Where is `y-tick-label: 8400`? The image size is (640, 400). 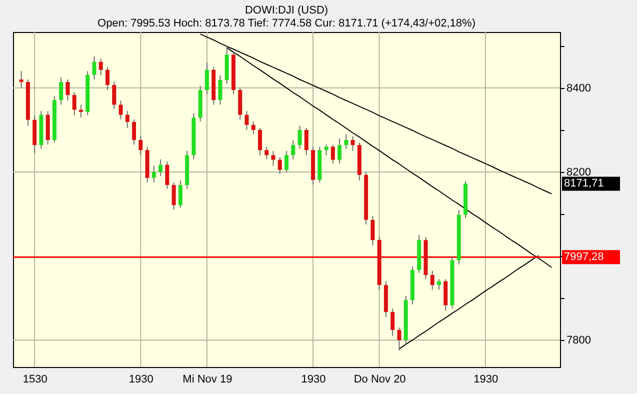
y-tick-label: 8400 is located at coordinates (578, 88).